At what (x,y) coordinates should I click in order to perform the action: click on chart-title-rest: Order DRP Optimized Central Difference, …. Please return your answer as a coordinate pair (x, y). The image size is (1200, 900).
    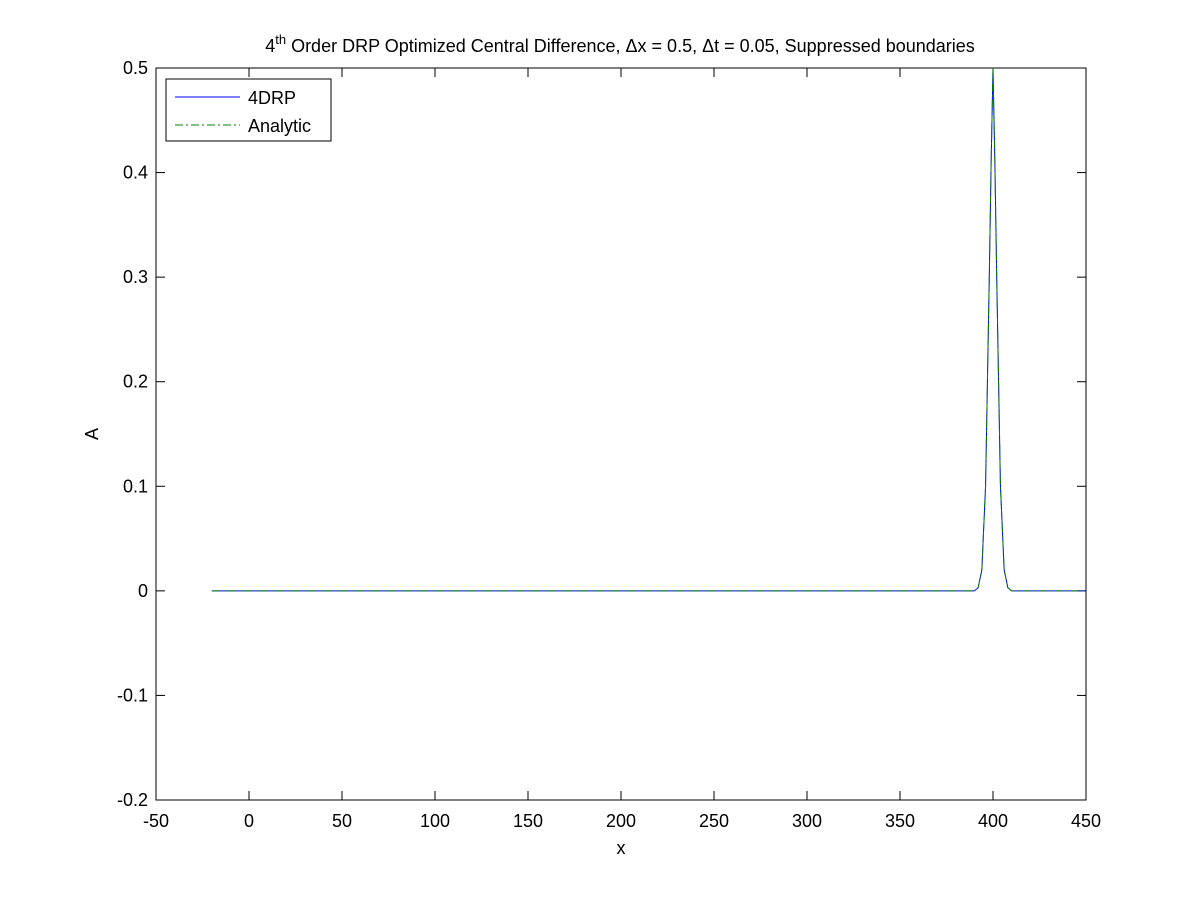
    Looking at the image, I should click on (630, 46).